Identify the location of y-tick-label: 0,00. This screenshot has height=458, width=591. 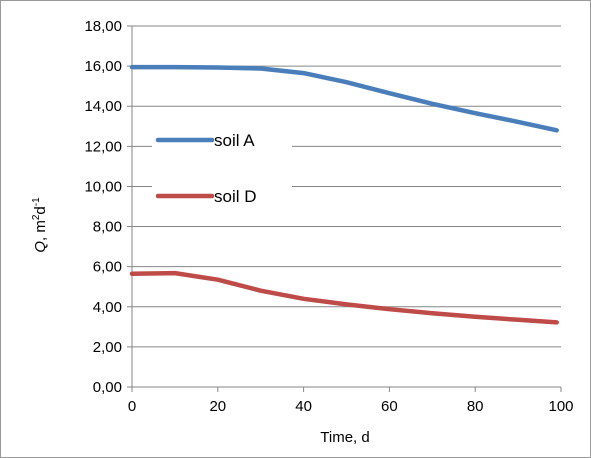
(107, 387).